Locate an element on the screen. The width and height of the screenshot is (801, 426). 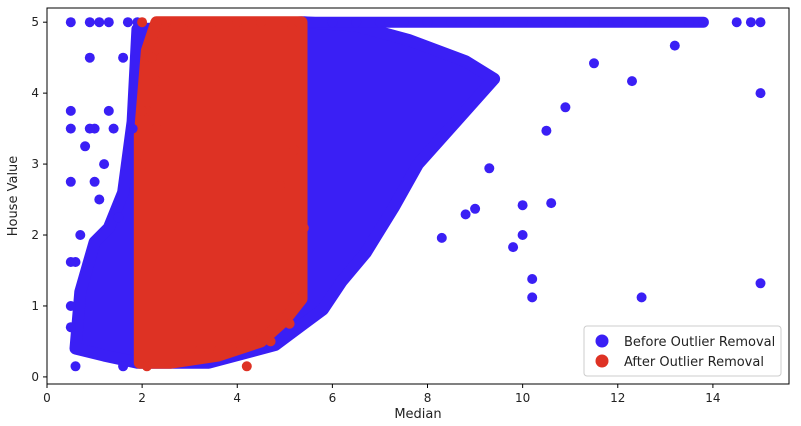
y-axis-label: House Value is located at coordinates (13, 196).